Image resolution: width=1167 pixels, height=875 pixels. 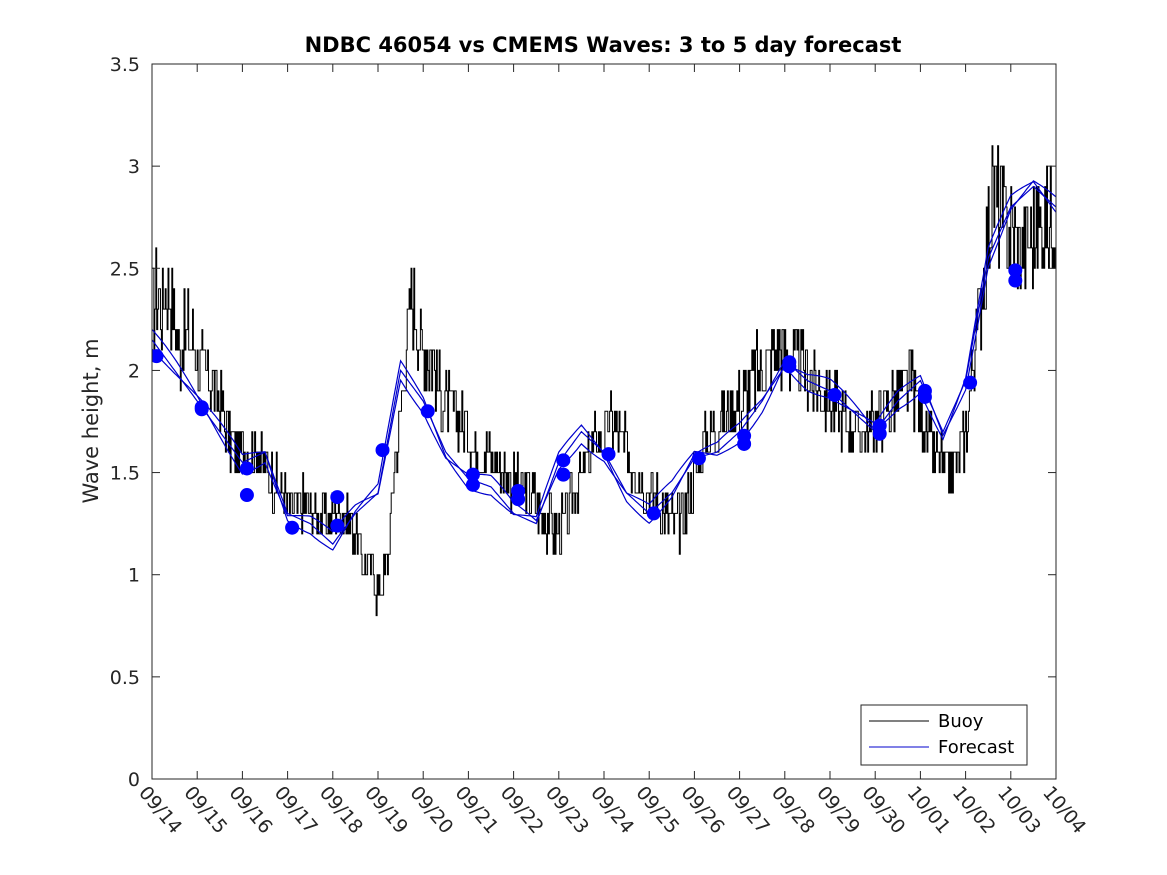 I want to click on legend-box, so click(x=944, y=735).